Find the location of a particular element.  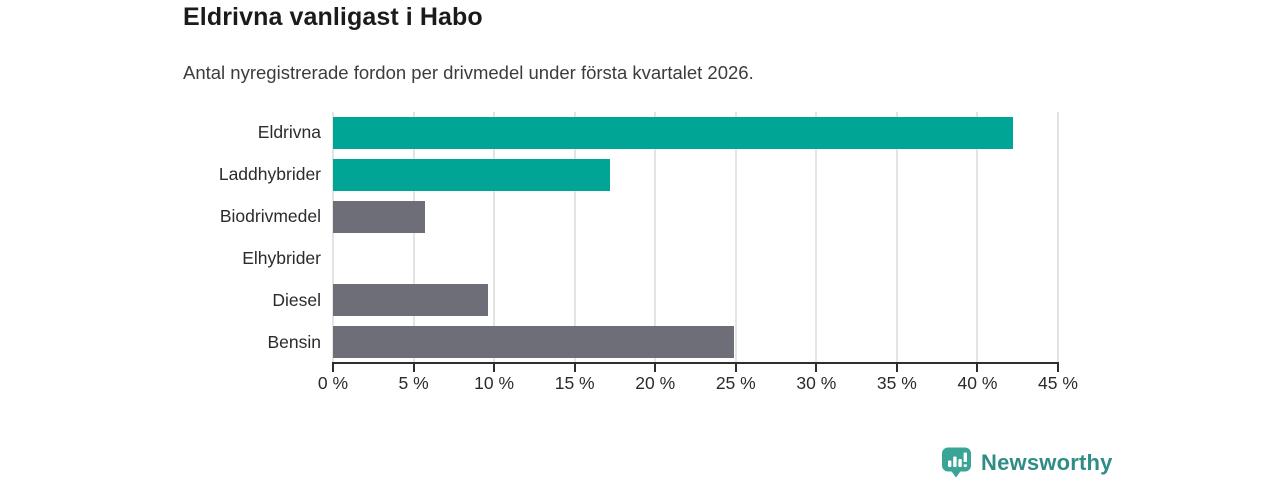

x-tick-label: 15 % is located at coordinates (574, 383).